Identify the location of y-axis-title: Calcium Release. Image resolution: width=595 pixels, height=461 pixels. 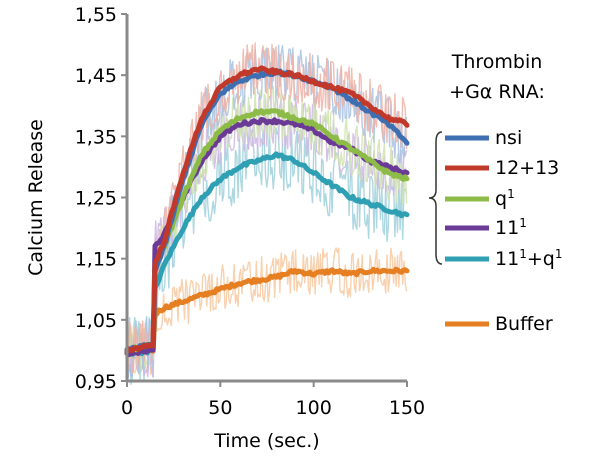
(36, 197).